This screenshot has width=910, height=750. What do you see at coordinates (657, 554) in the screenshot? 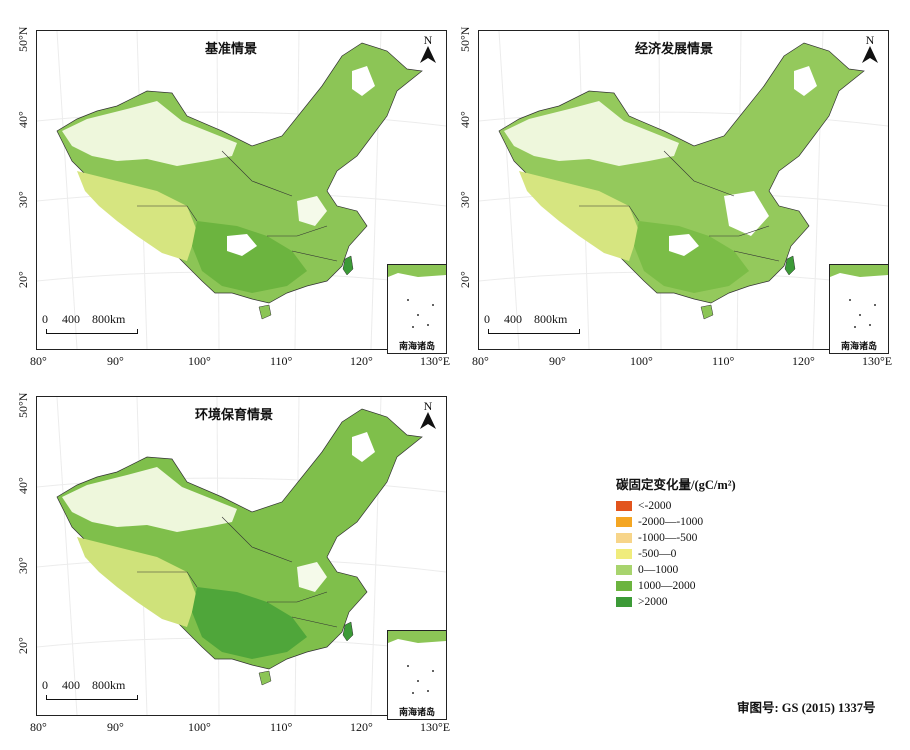
I see `legend-label: -500—0` at bounding box center [657, 554].